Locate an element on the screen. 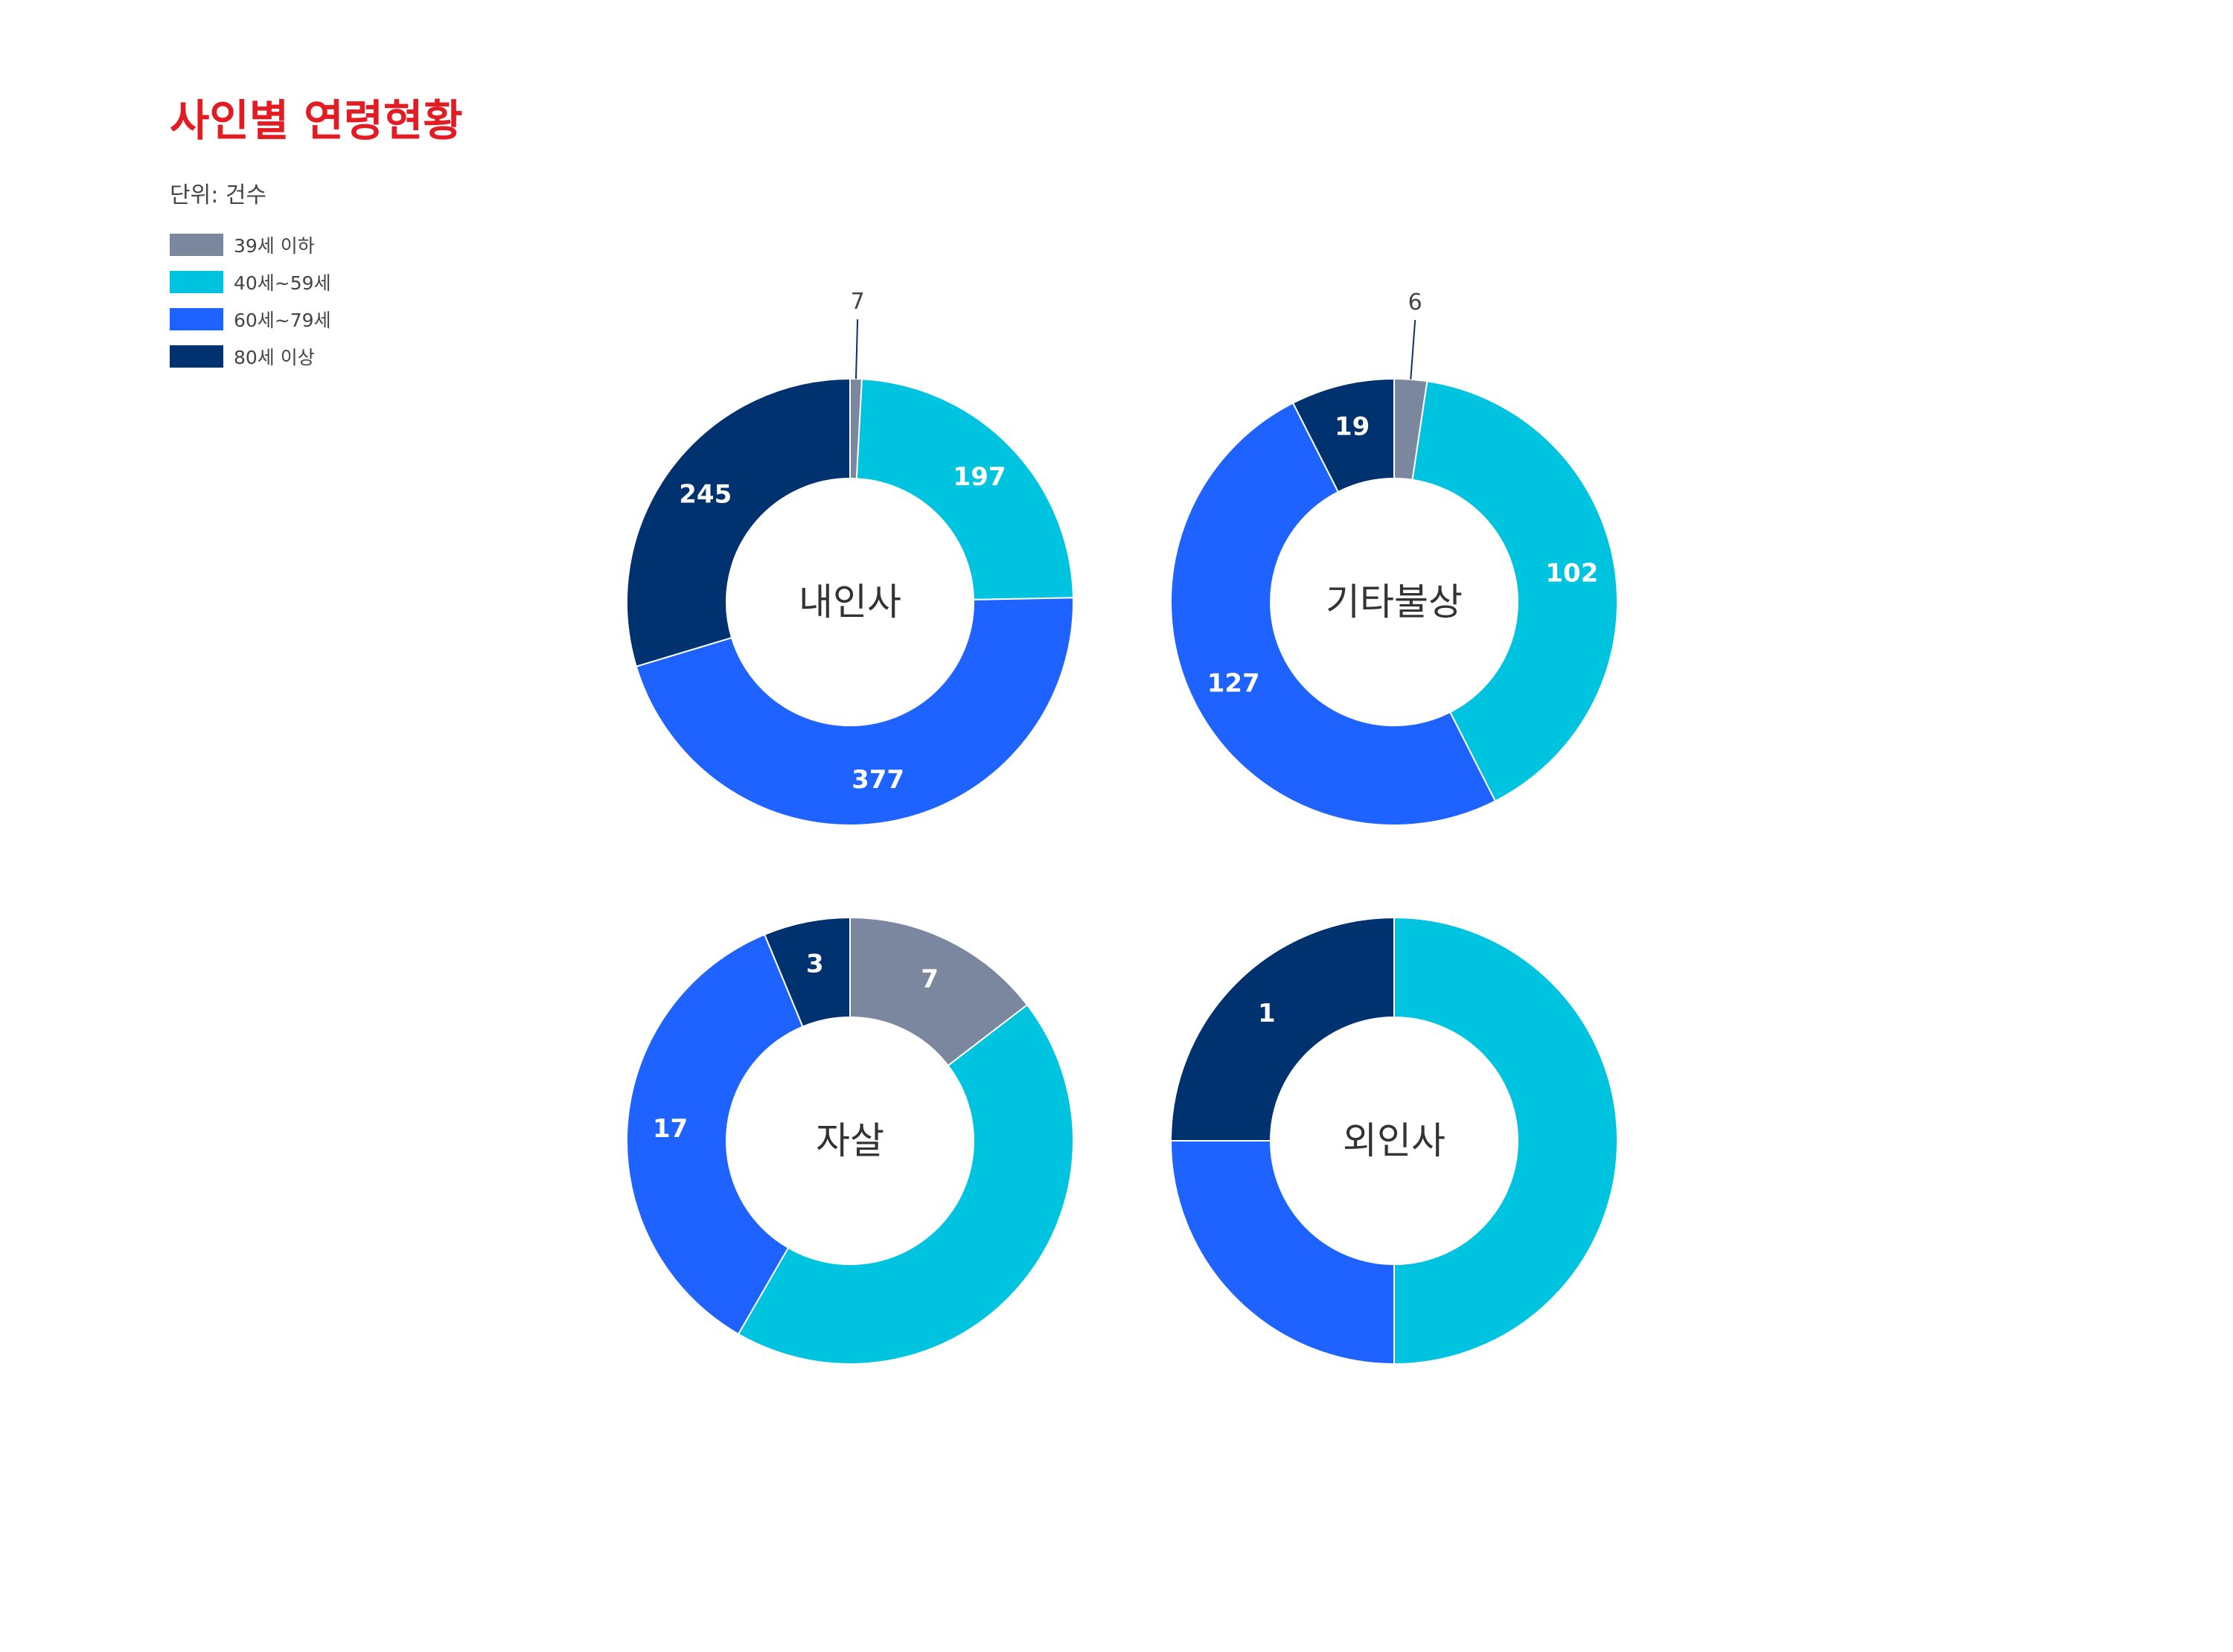  data-label: 245 is located at coordinates (705, 495).